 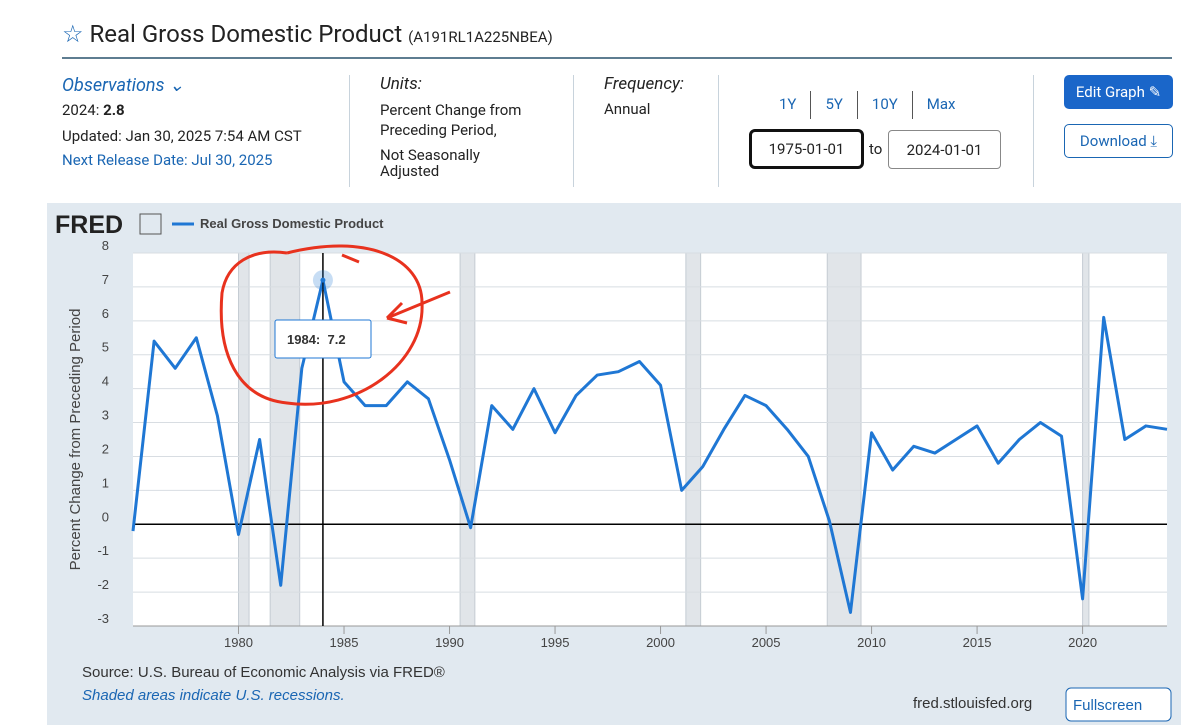 I want to click on annotation-circle, so click(x=321, y=325).